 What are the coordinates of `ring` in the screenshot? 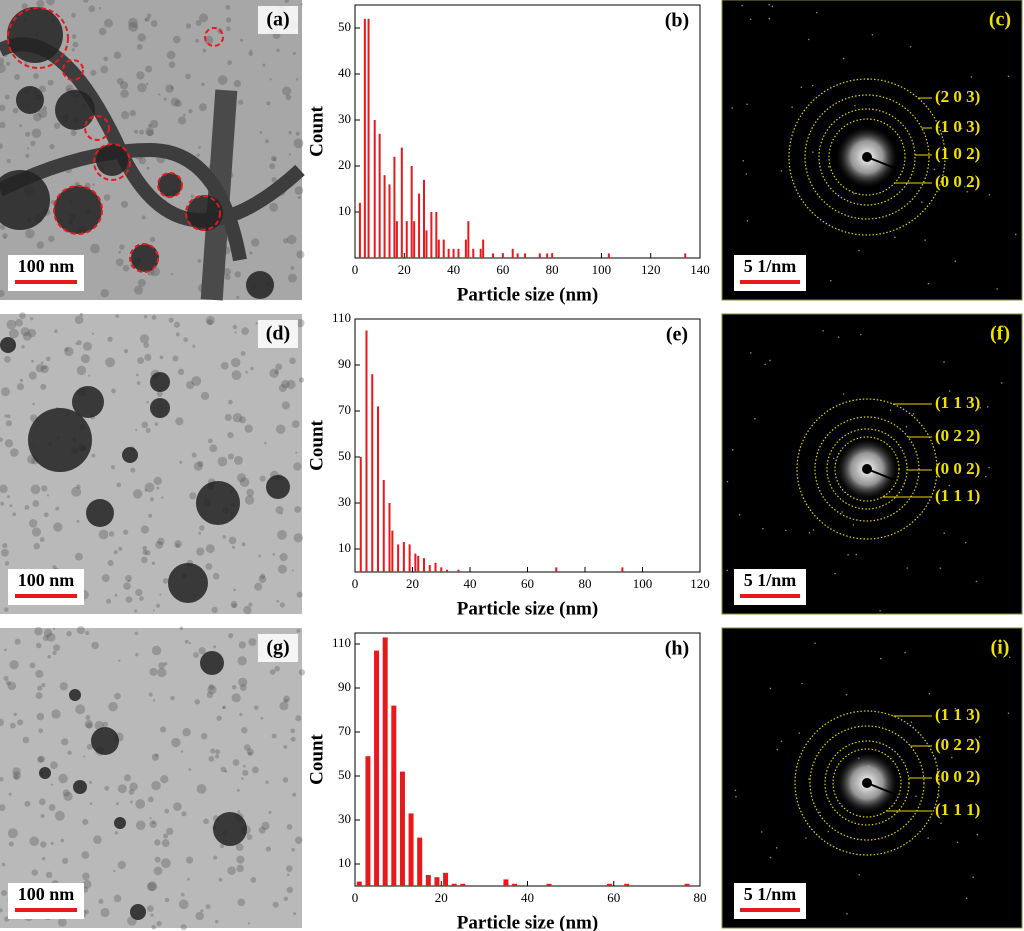 It's located at (867, 157).